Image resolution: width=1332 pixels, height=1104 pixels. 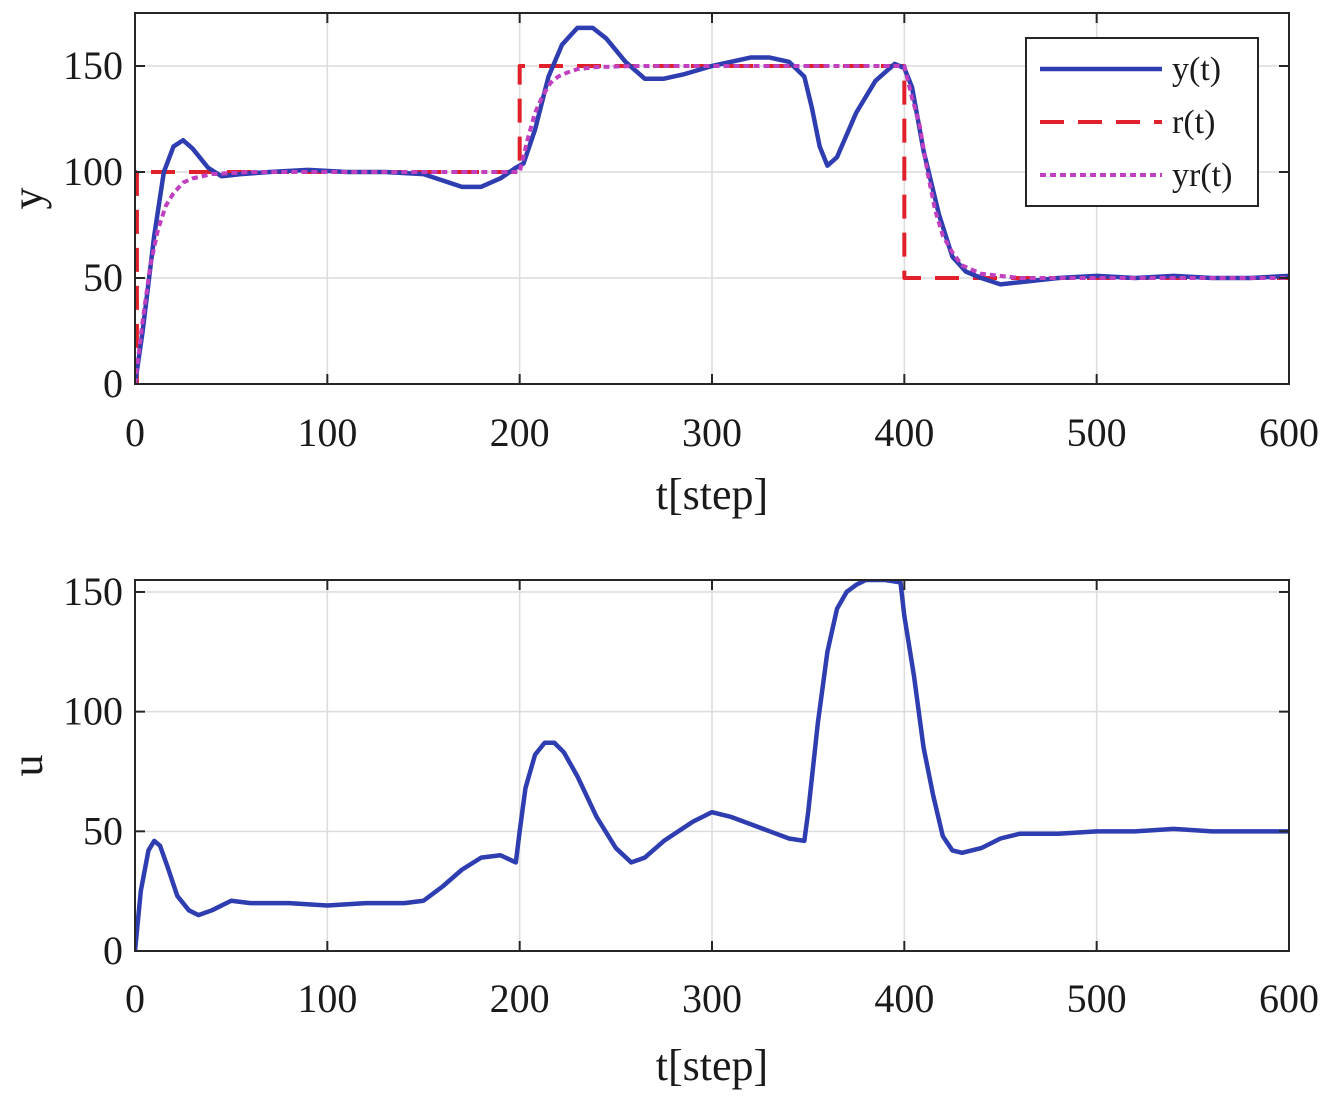 I want to click on y-axis-label: y, so click(x=27, y=199).